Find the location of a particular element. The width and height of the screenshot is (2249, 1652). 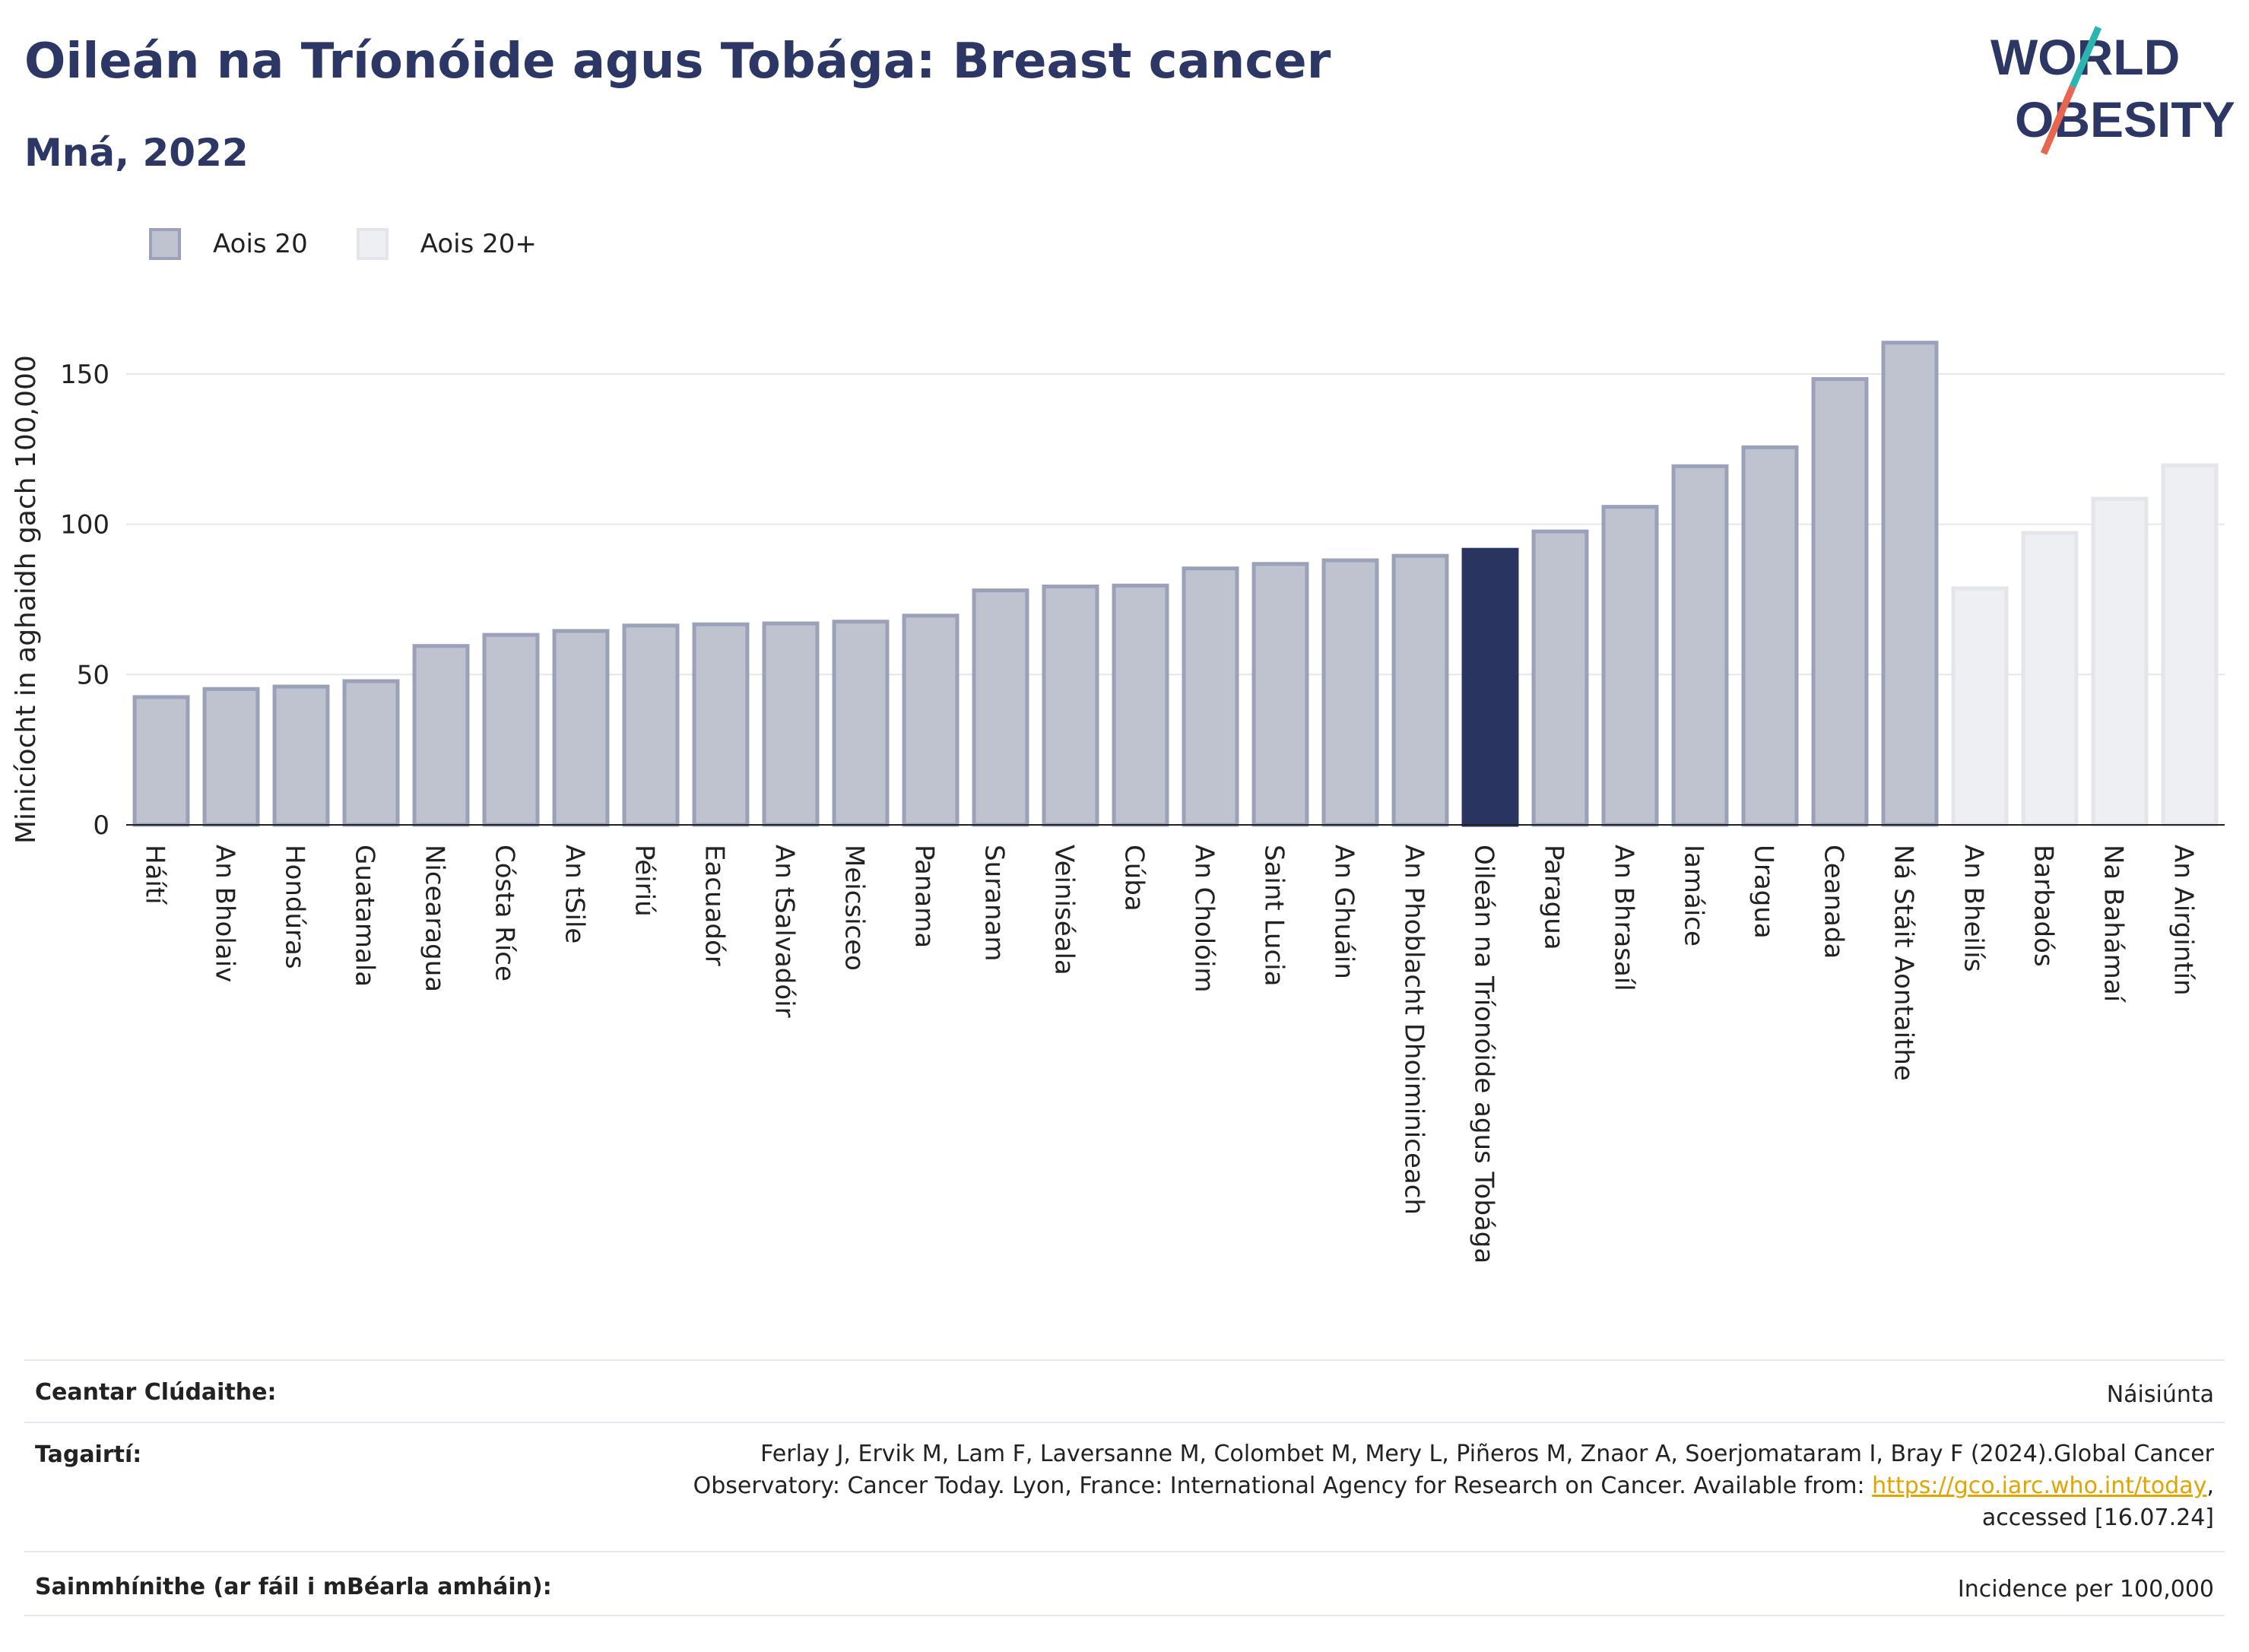

x-tick-label: An Cholóim is located at coordinates (1204, 919).